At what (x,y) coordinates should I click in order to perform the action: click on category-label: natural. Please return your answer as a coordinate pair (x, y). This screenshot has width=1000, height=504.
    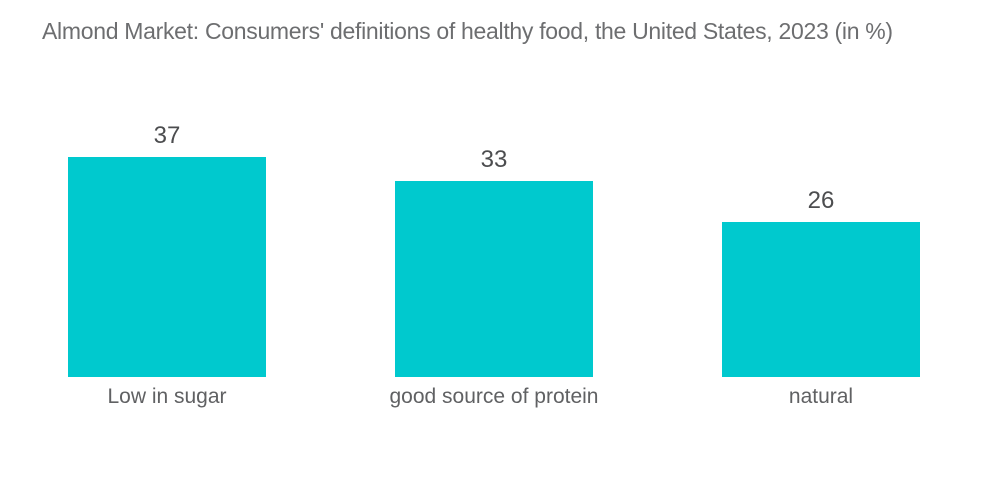
    Looking at the image, I should click on (821, 396).